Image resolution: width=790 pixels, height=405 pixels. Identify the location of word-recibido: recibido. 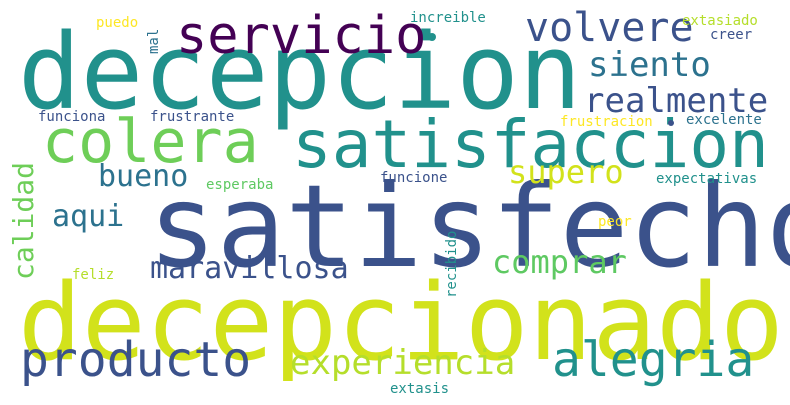
(452, 264).